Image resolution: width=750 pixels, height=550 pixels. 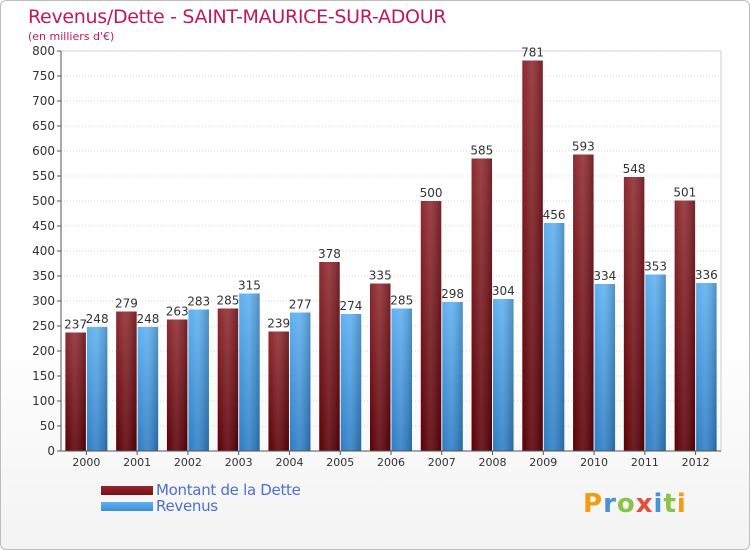 What do you see at coordinates (43, 51) in the screenshot?
I see `y-tick-label: 800` at bounding box center [43, 51].